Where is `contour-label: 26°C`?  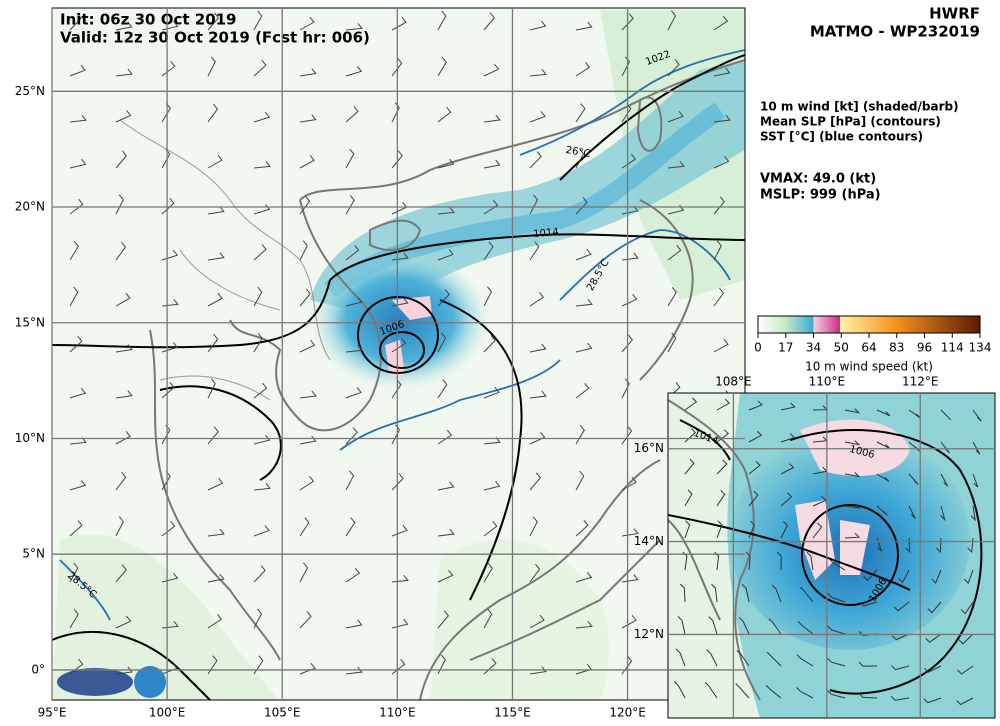
contour-label: 26°C is located at coordinates (578, 152).